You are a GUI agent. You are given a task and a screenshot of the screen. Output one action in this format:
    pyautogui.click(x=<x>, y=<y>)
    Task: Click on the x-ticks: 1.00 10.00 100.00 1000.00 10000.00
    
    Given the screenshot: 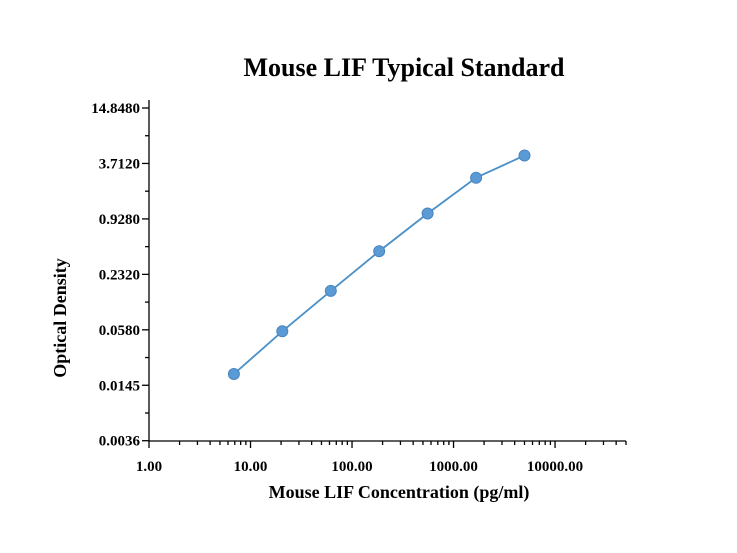 What is the action you would take?
    pyautogui.click(x=381, y=458)
    